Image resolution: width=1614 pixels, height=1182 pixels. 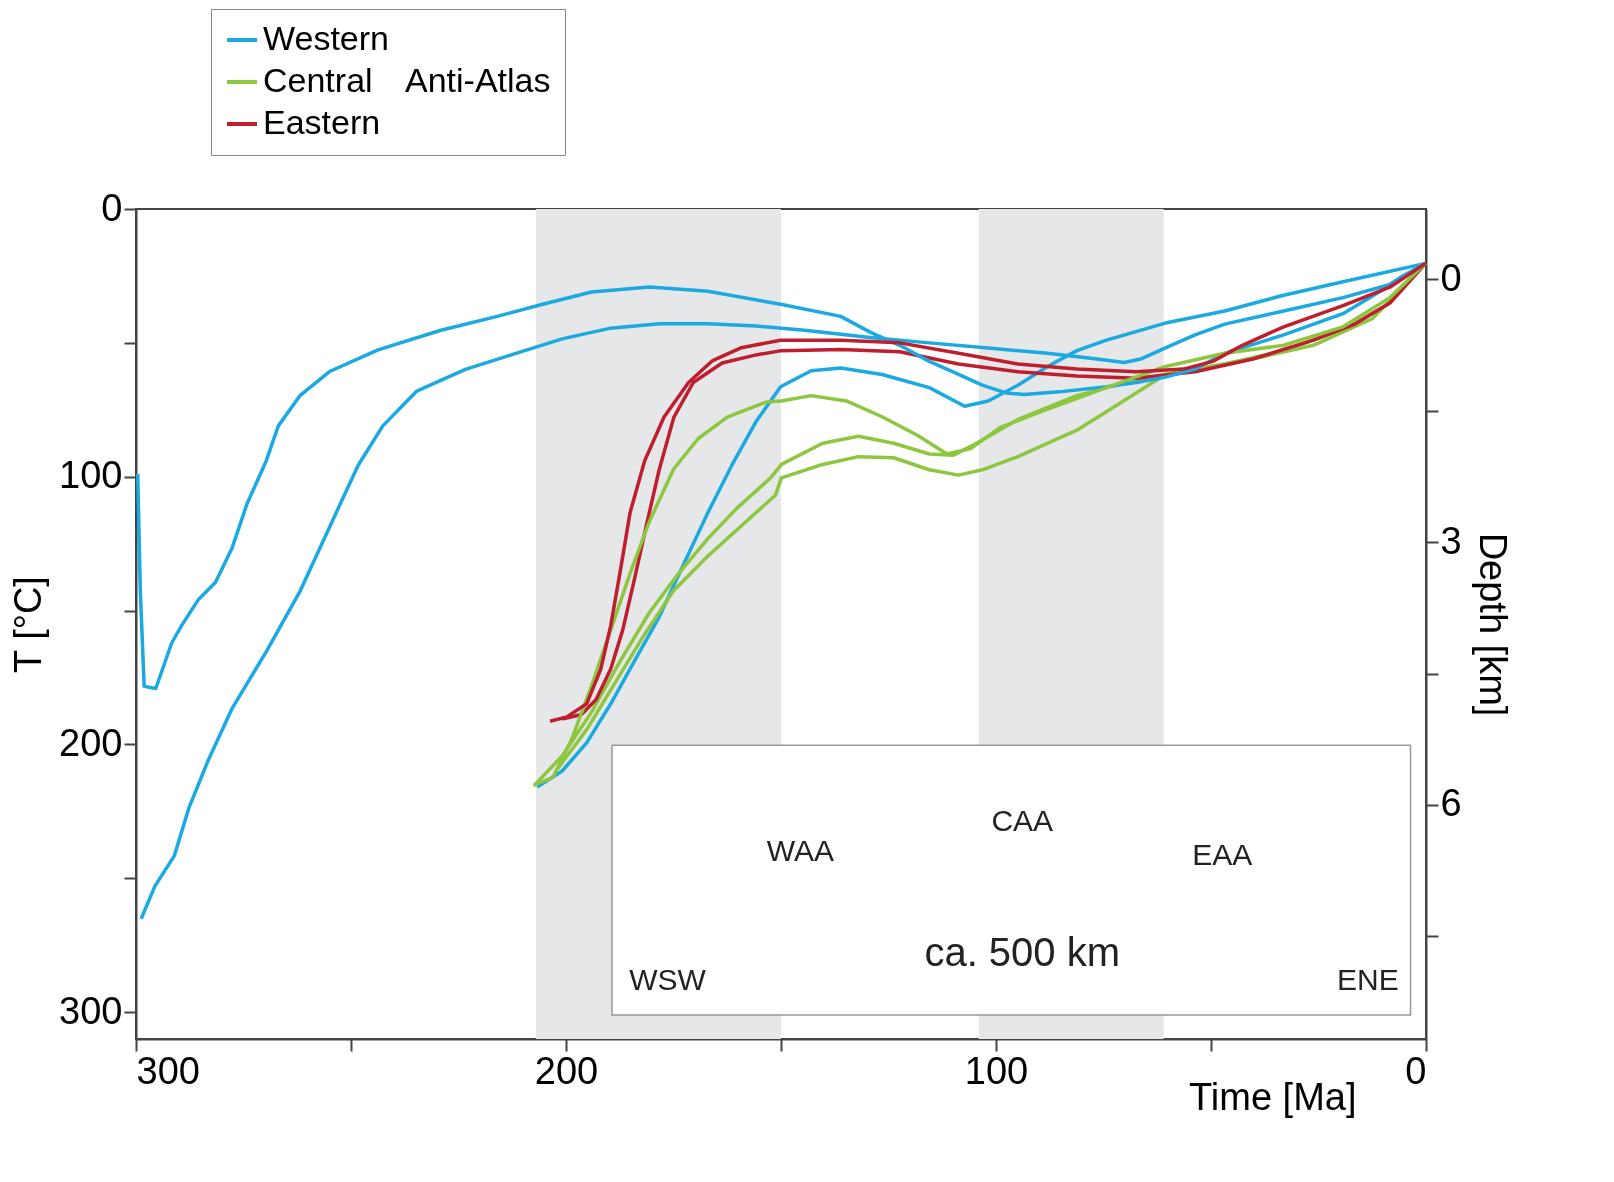 What do you see at coordinates (1451, 277) in the screenshot?
I see `y2-tick-label: 0` at bounding box center [1451, 277].